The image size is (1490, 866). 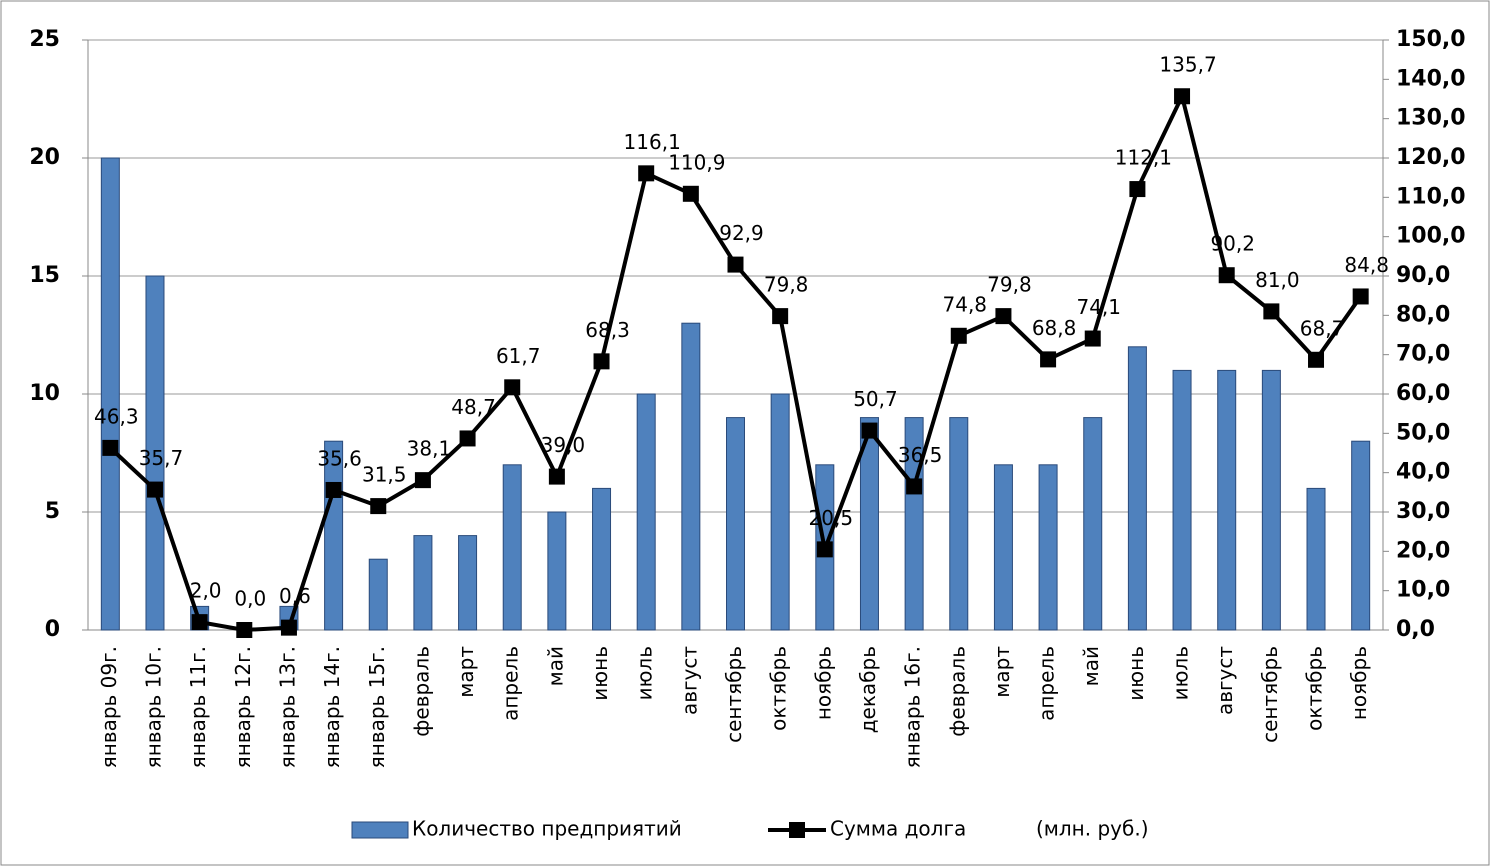 I want to click on y2-tick-label: 120,0, so click(x=1431, y=157).